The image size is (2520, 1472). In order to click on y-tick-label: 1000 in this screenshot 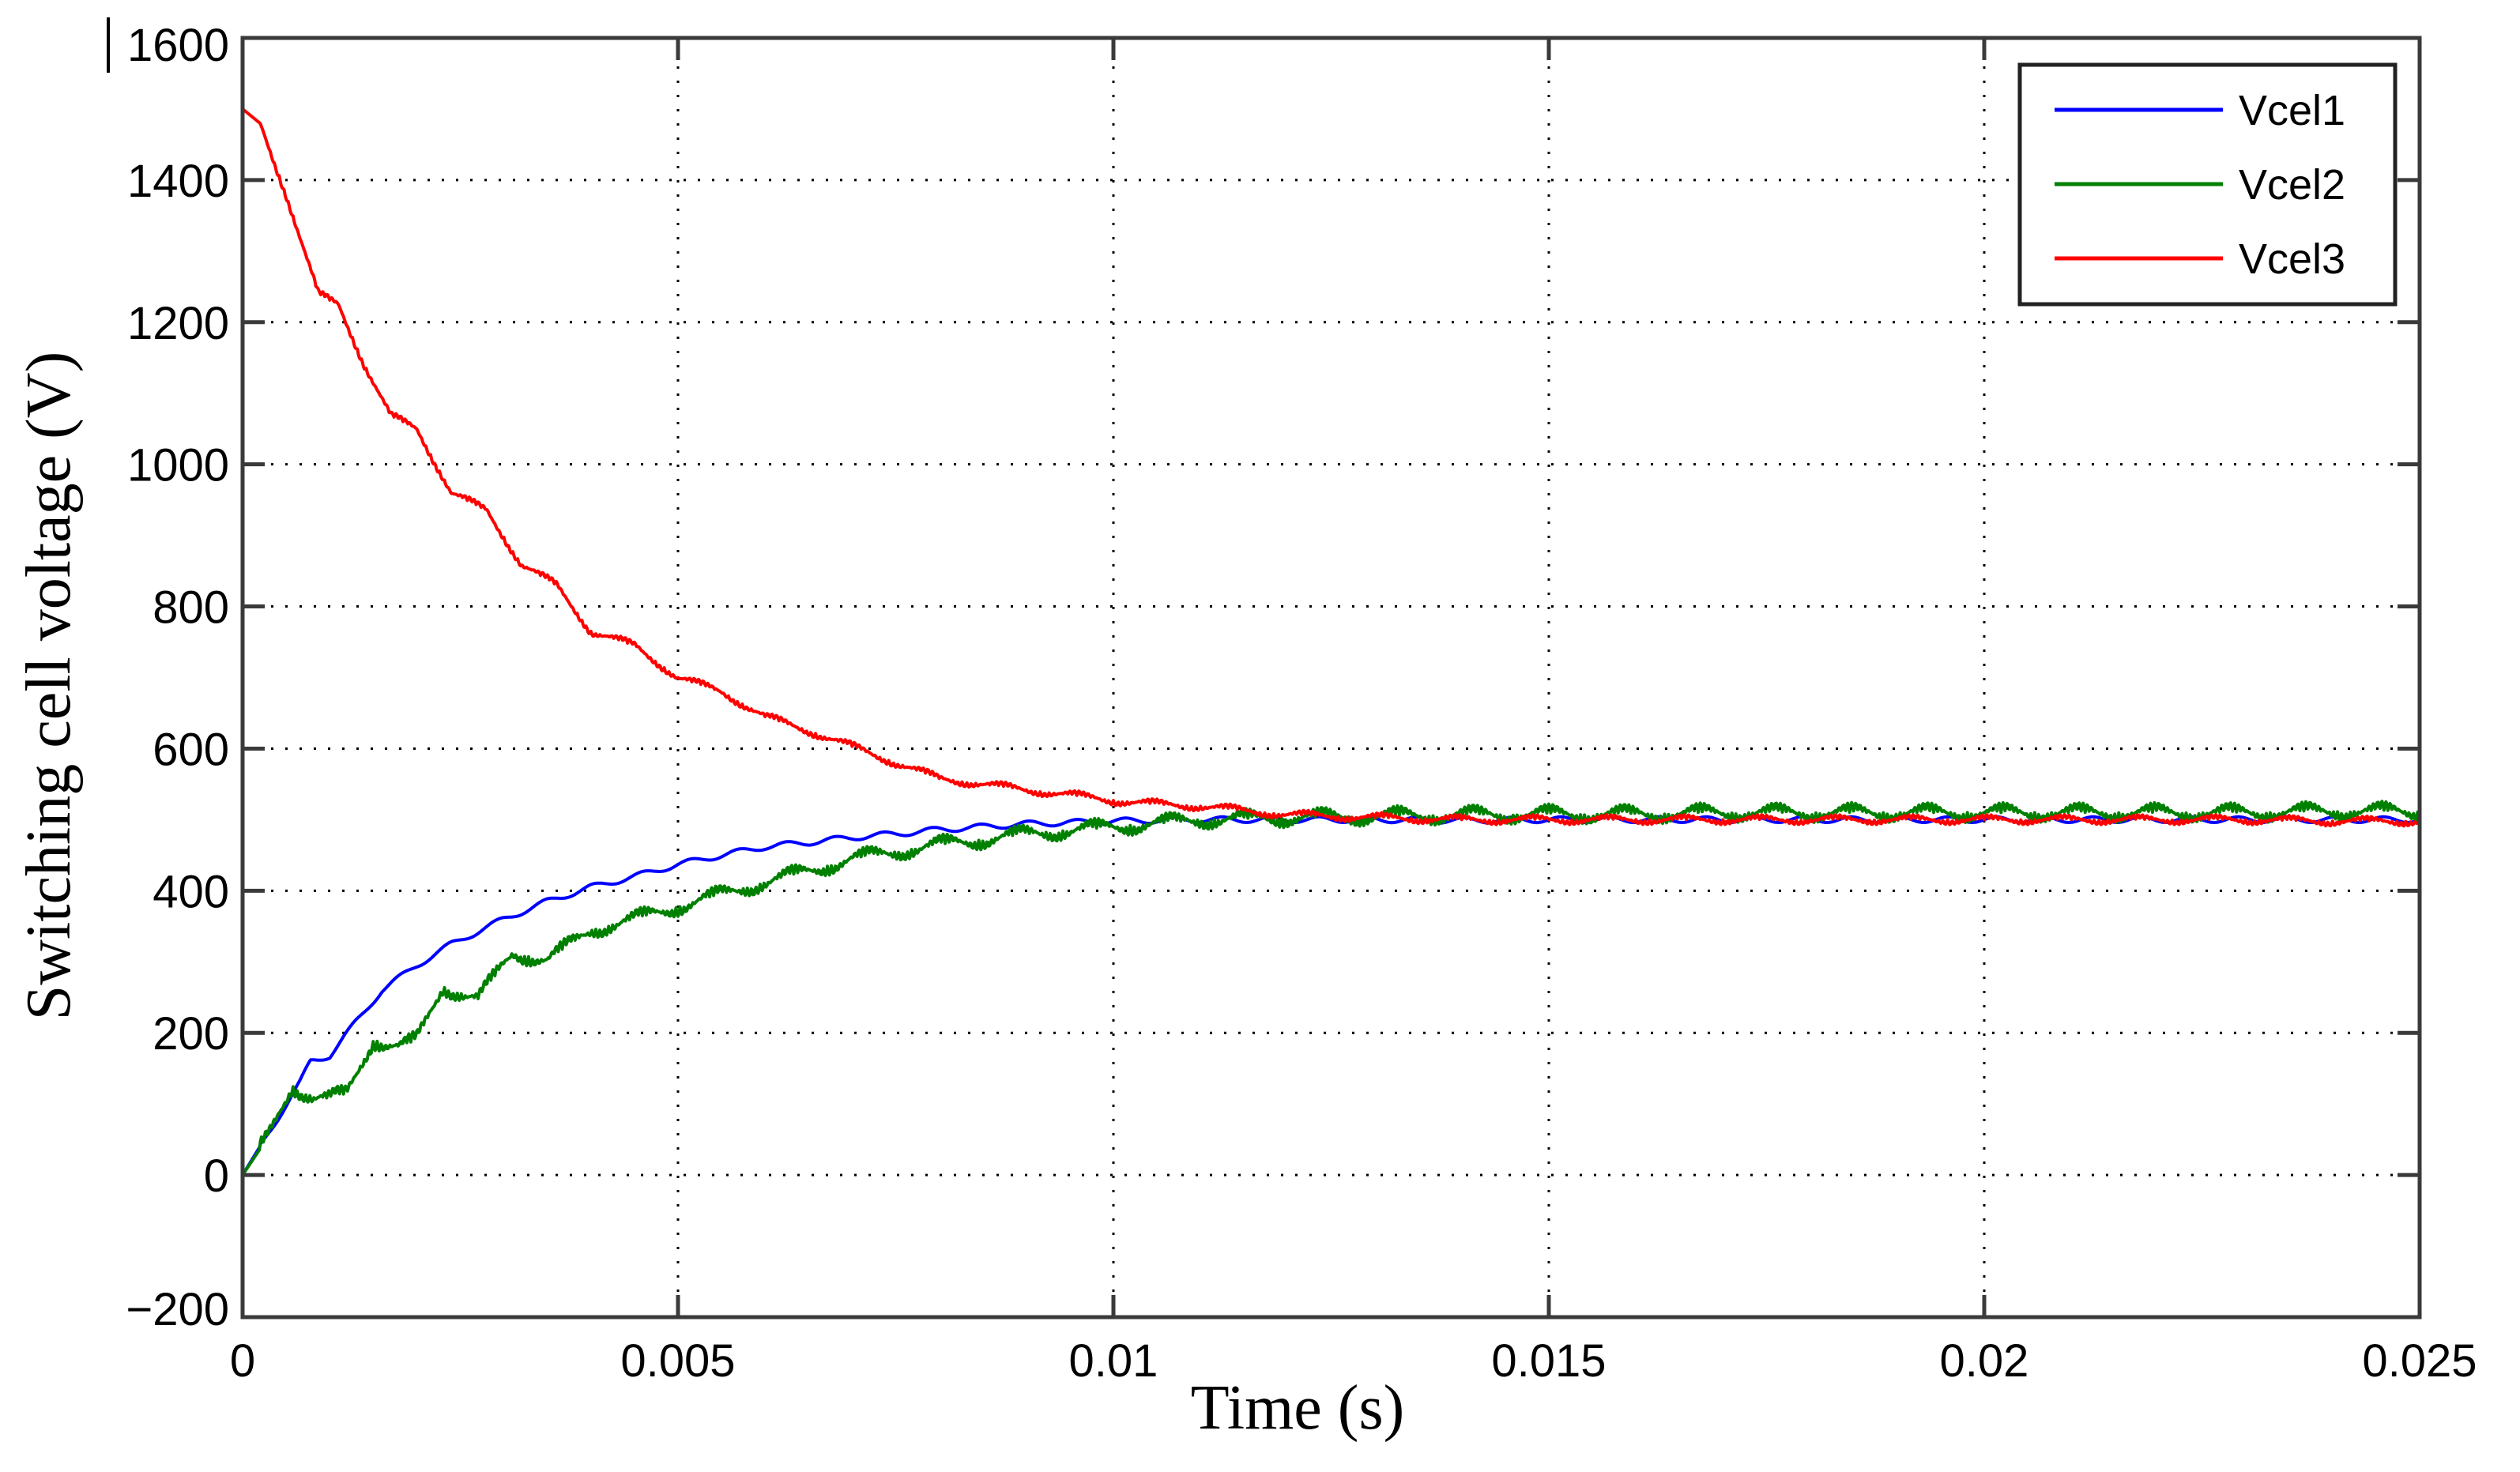, I will do `click(178, 465)`.